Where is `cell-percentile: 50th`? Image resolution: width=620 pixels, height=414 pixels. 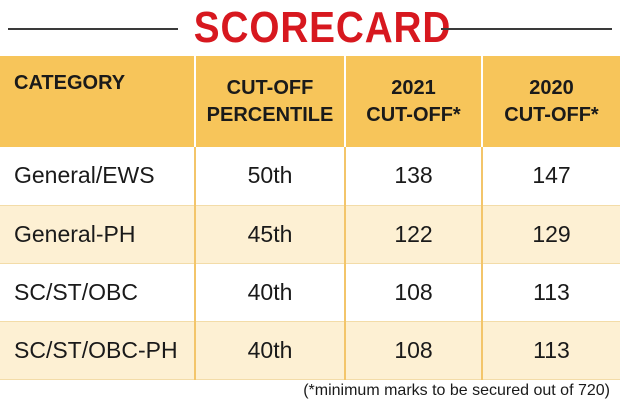 cell-percentile: 50th is located at coordinates (270, 176).